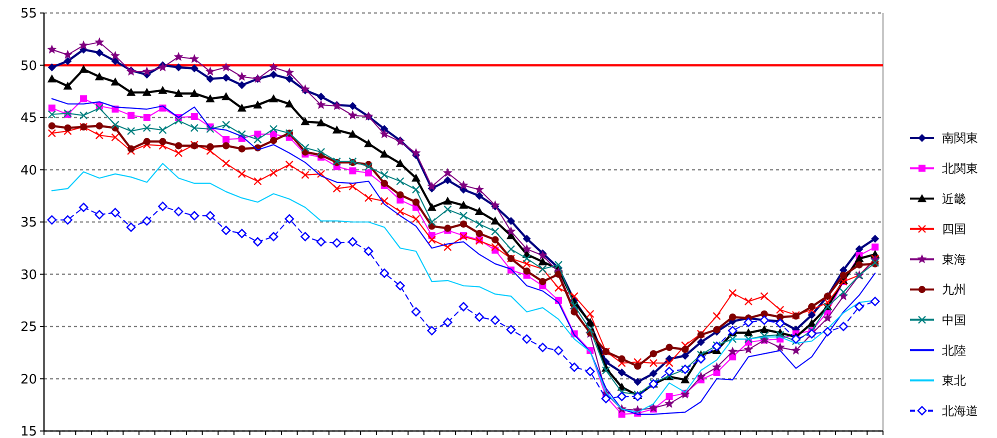 This screenshot has width=997, height=438. What do you see at coordinates (28, 275) in the screenshot?
I see `y-tick-label: 30` at bounding box center [28, 275].